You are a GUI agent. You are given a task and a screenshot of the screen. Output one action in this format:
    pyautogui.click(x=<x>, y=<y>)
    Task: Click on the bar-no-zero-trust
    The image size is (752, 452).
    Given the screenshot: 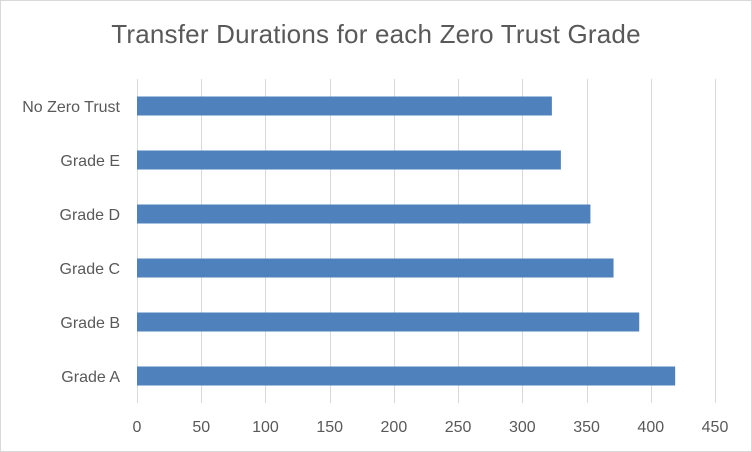 What is the action you would take?
    pyautogui.click(x=344, y=106)
    